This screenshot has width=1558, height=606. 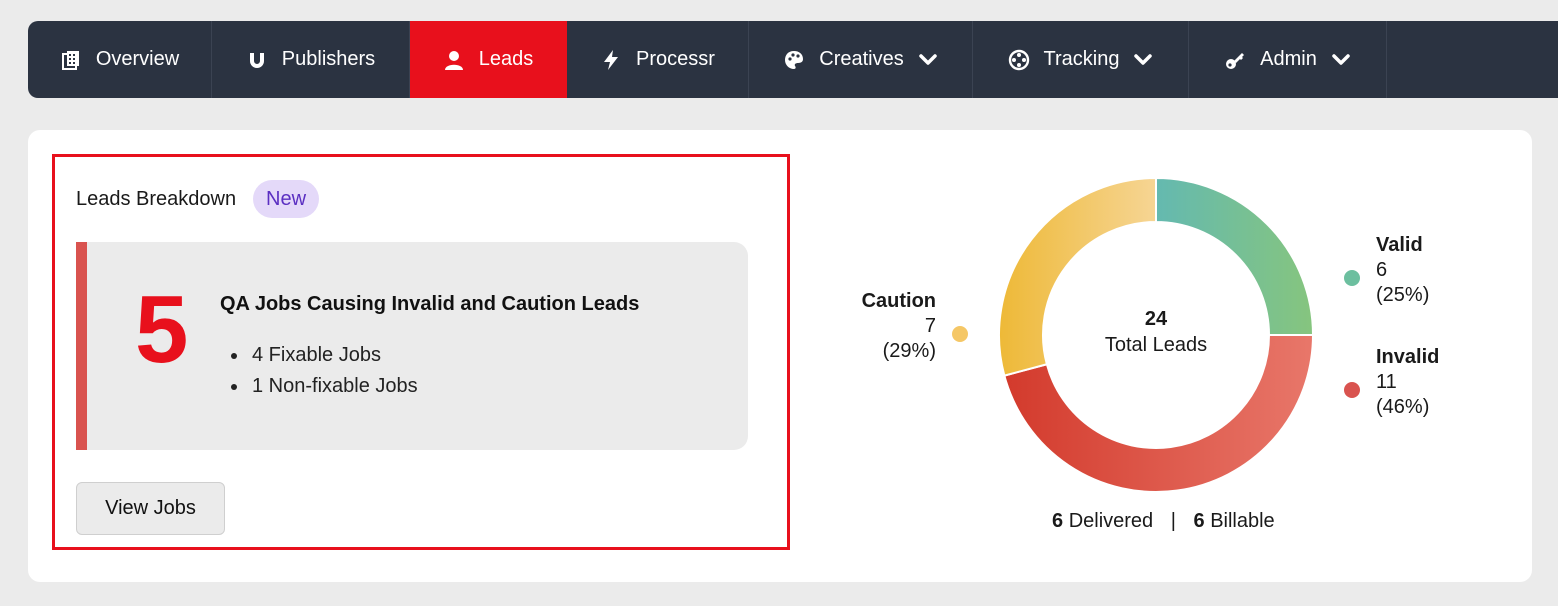 I want to click on qa-jobs-list: 4 Fixable Jobs 1 Non-fixable Jobs, so click(x=319, y=371).